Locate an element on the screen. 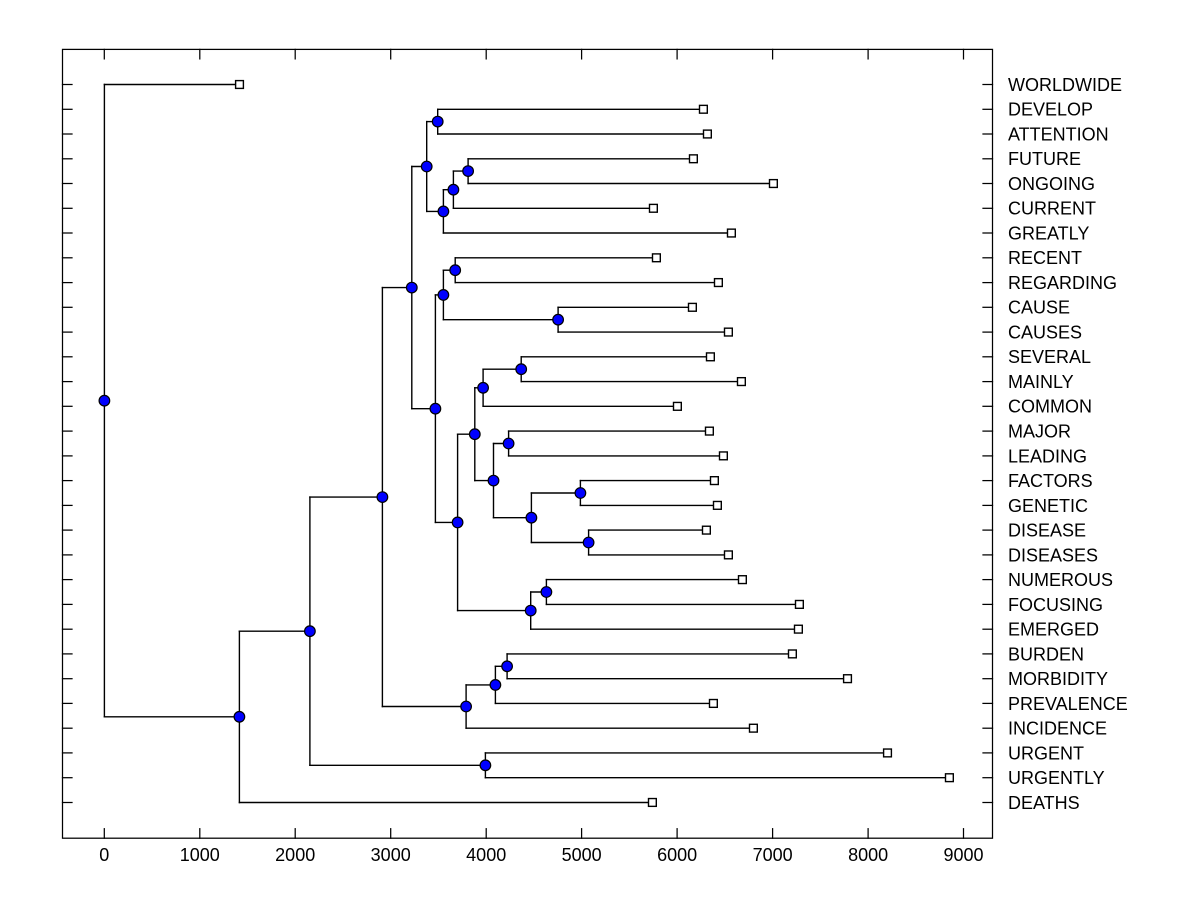 The height and width of the screenshot is (900, 1200). svg-text: SEVERAL is located at coordinates (1049, 357).